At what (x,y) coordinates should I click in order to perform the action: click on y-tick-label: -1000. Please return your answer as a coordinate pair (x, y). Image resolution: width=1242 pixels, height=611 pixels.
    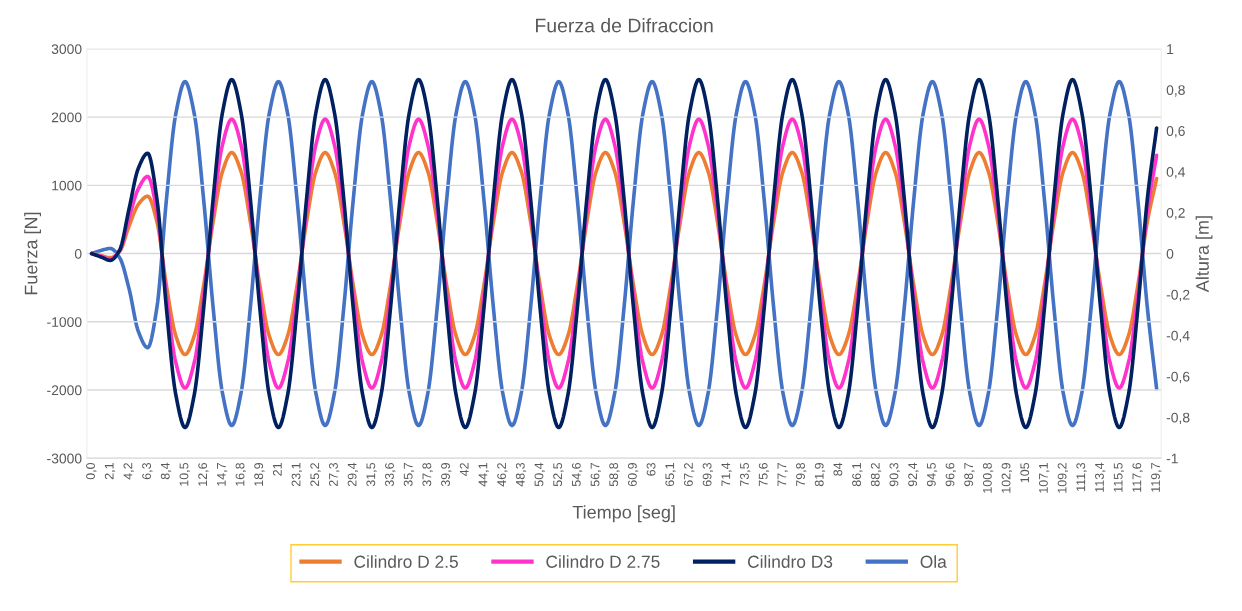
    Looking at the image, I should click on (64, 322).